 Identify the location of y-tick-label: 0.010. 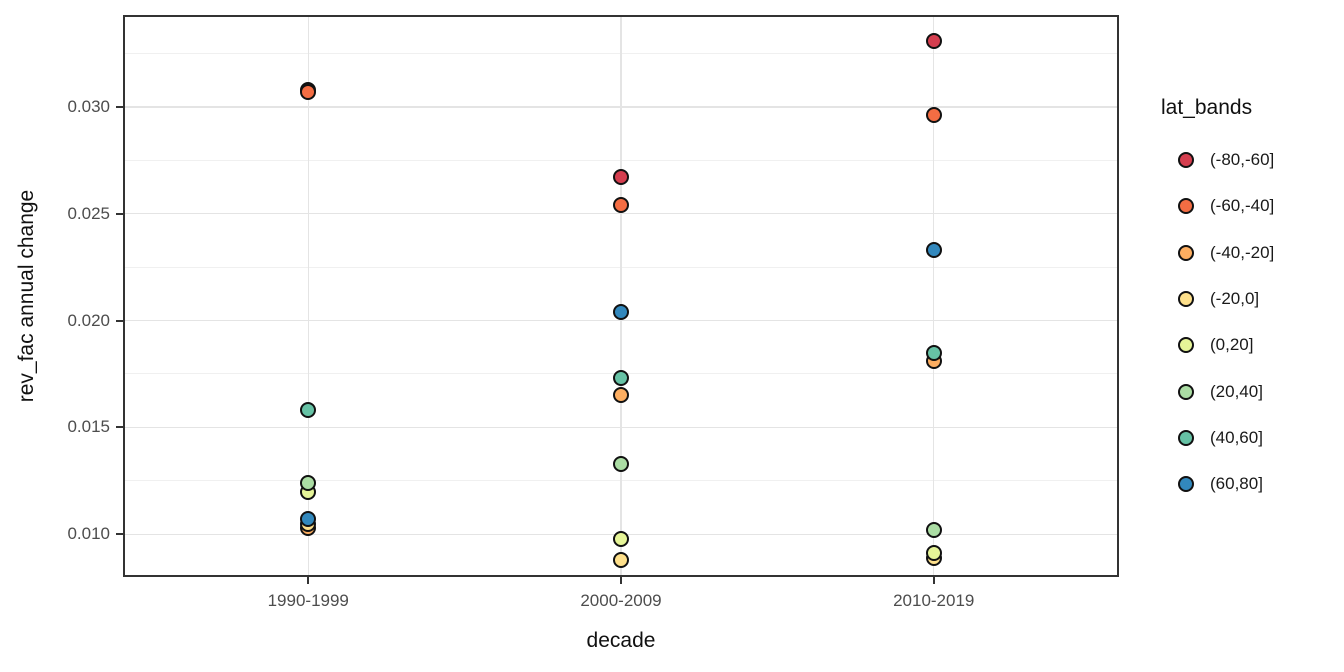
(88, 534).